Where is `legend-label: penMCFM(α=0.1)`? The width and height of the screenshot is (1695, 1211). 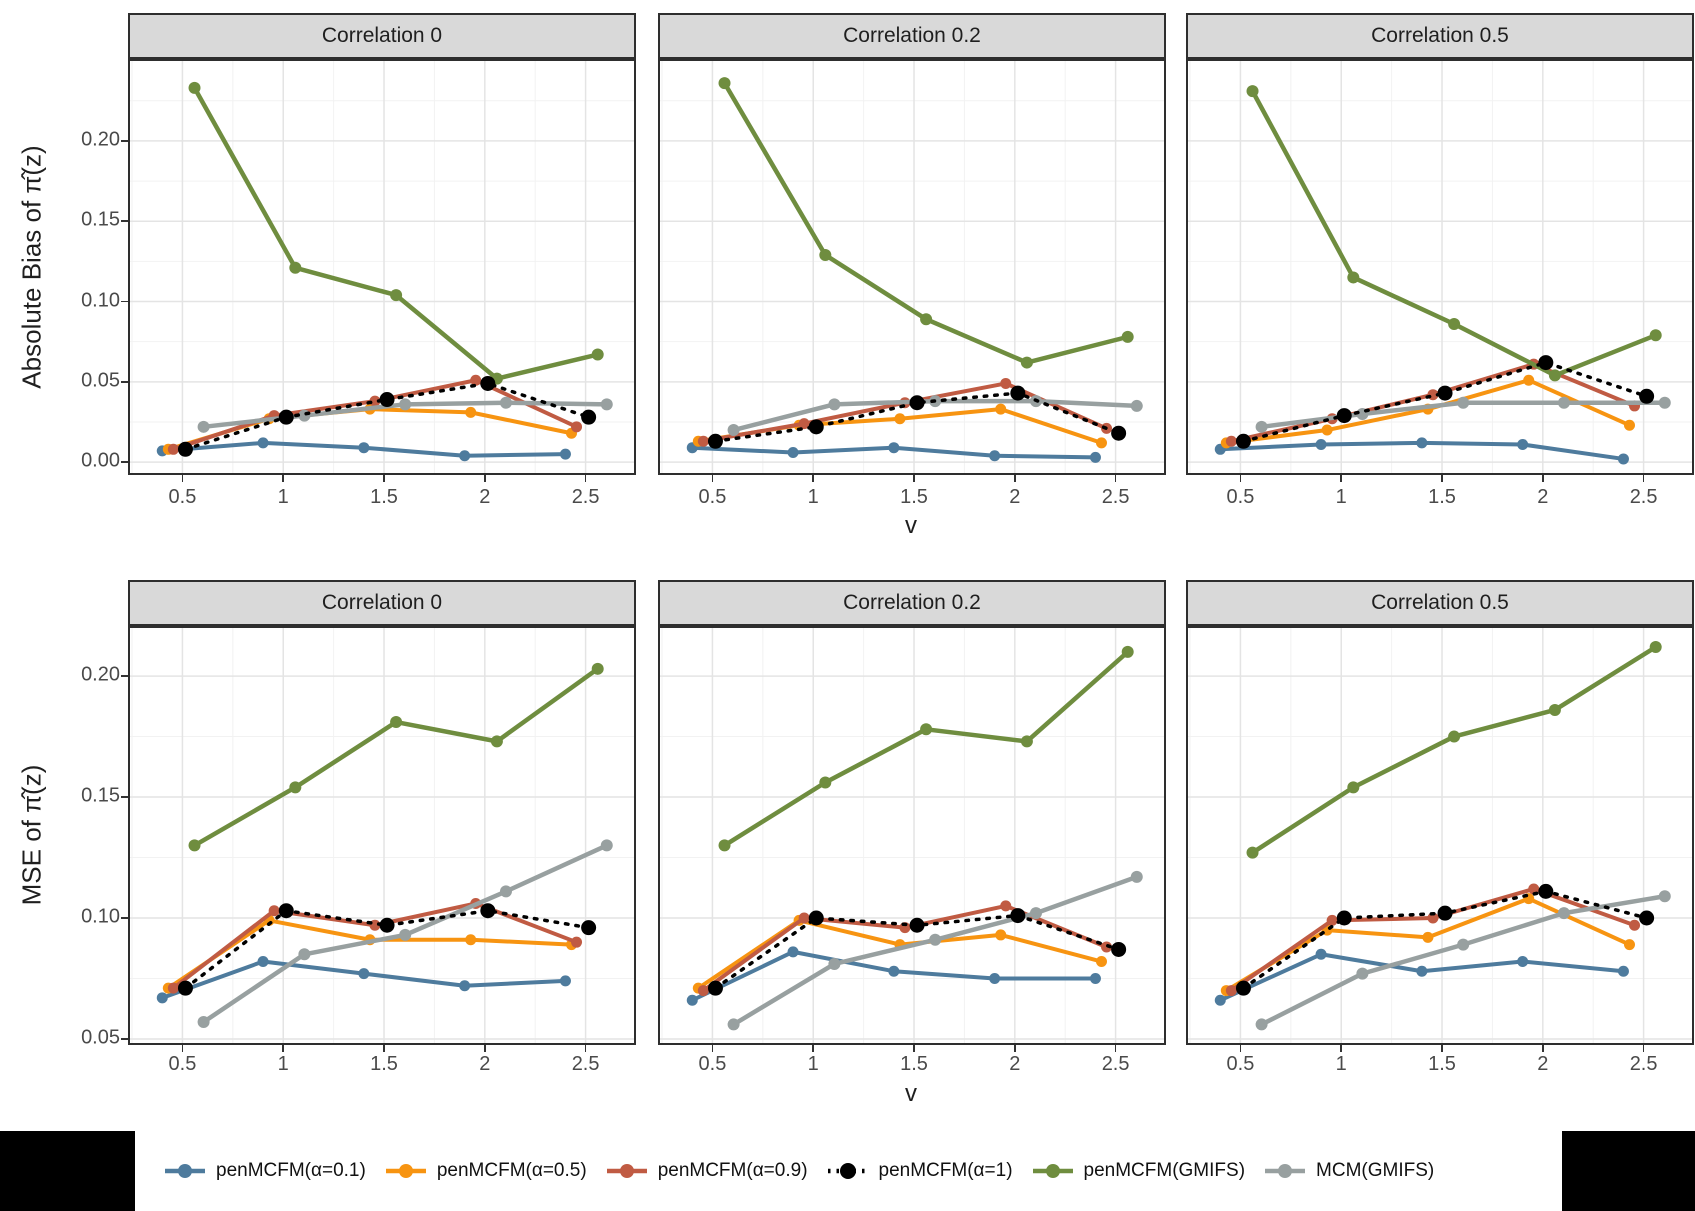 legend-label: penMCFM(α=0.1) is located at coordinates (291, 1170).